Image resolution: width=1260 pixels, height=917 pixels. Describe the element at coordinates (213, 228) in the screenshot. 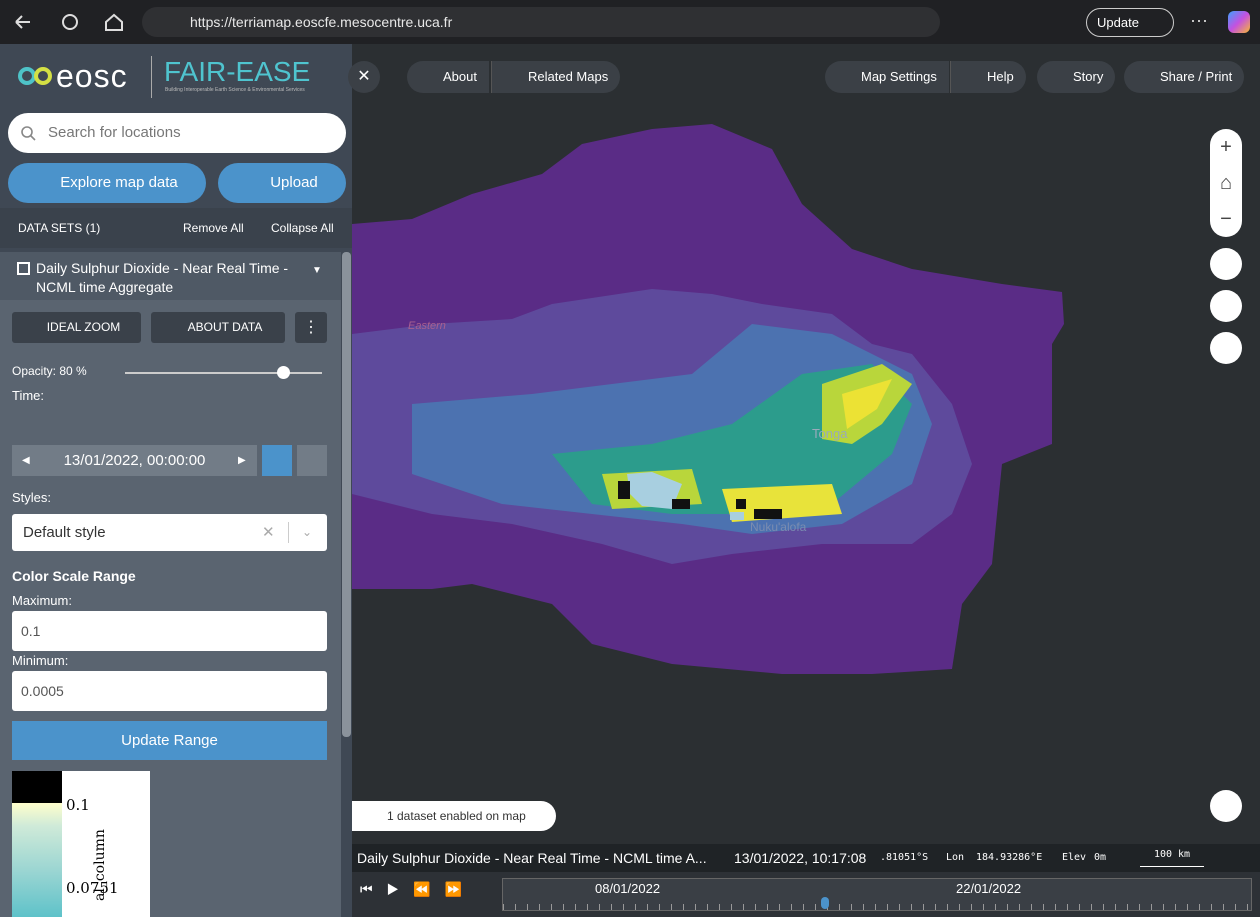

I see `remove-all: Remove All` at that location.